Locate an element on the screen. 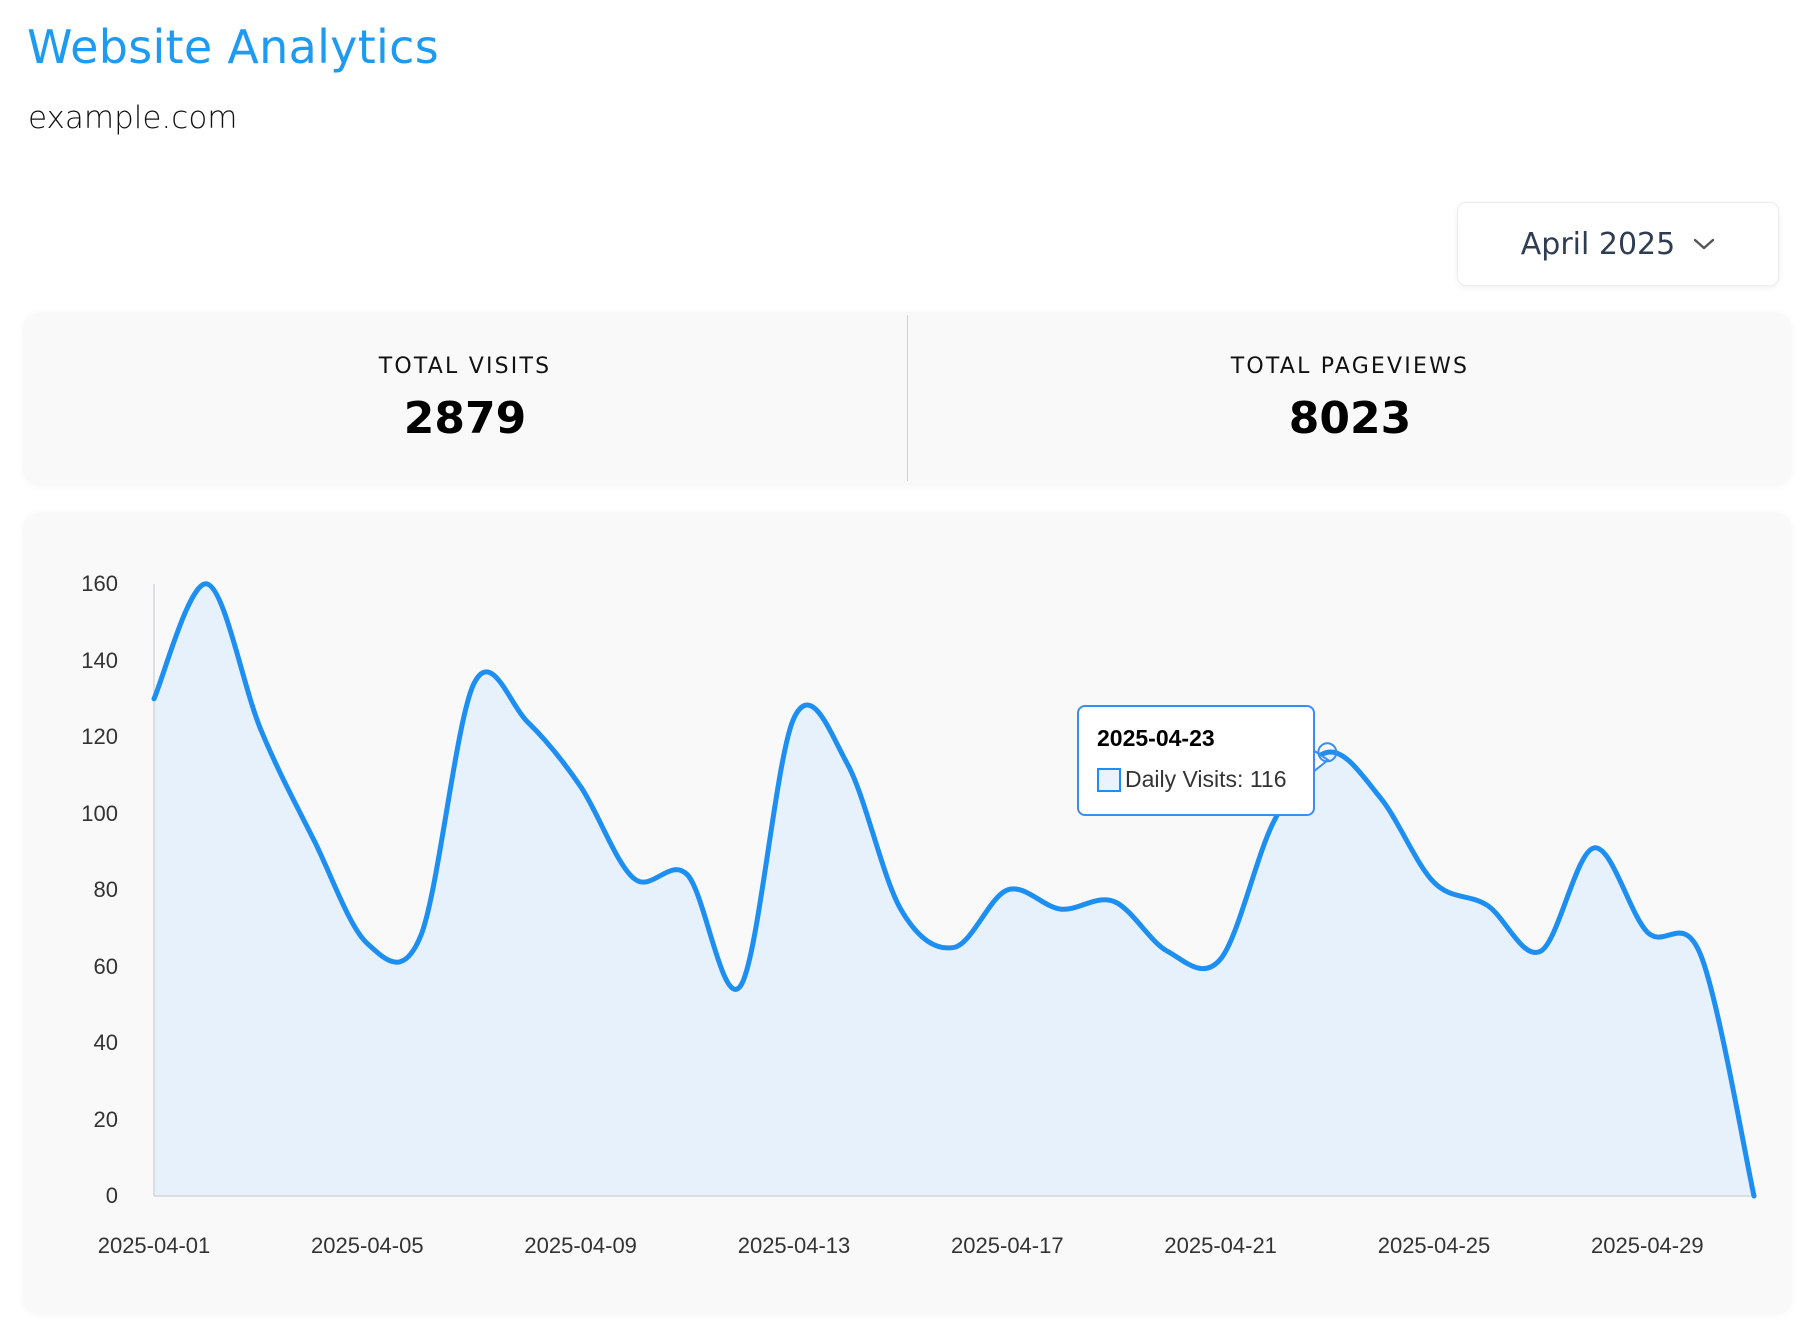 This screenshot has width=1814, height=1344. x-tick-label: 2025-04-13 is located at coordinates (794, 1245).